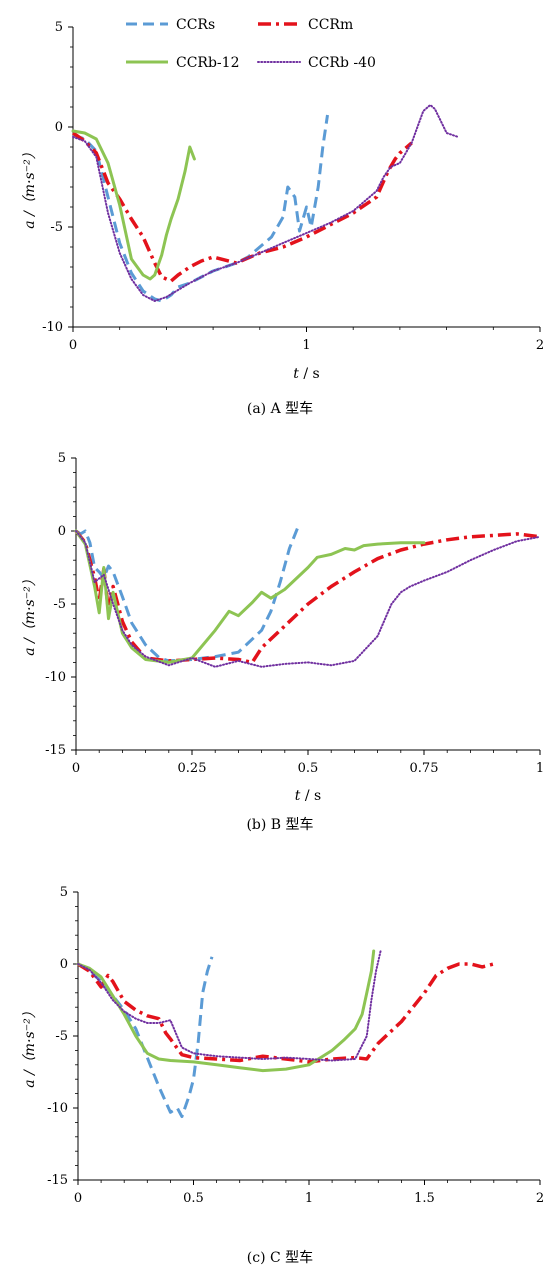 This screenshot has width=560, height=1287. Describe the element at coordinates (330, 25) in the screenshot. I see `legend-ccrm-label: CCRm` at that location.